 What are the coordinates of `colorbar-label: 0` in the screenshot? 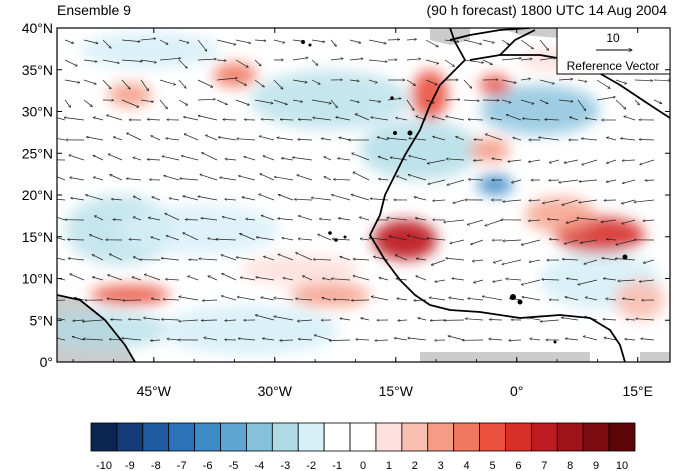 It's located at (363, 465).